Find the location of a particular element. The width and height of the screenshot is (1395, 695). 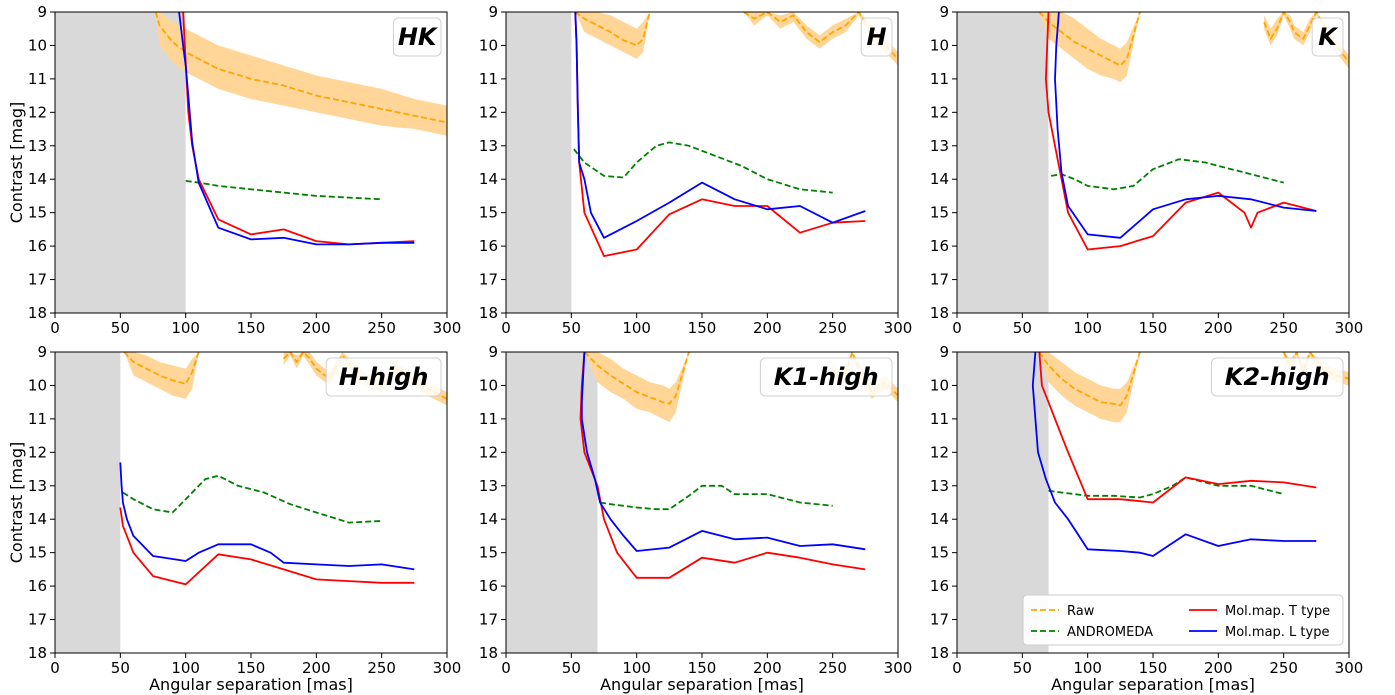

raw-line-right is located at coordinates (820, 36).